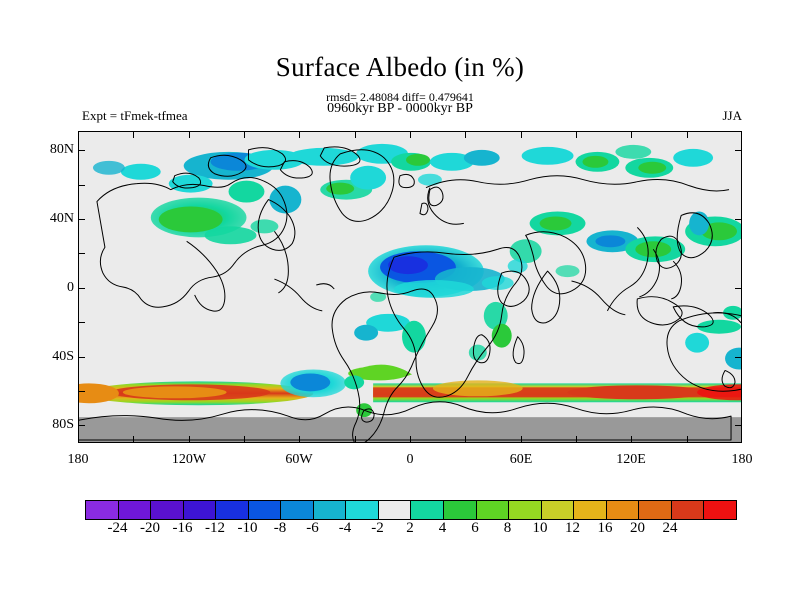  Describe the element at coordinates (355, 439) in the screenshot. I see `x-tick-30W` at that location.